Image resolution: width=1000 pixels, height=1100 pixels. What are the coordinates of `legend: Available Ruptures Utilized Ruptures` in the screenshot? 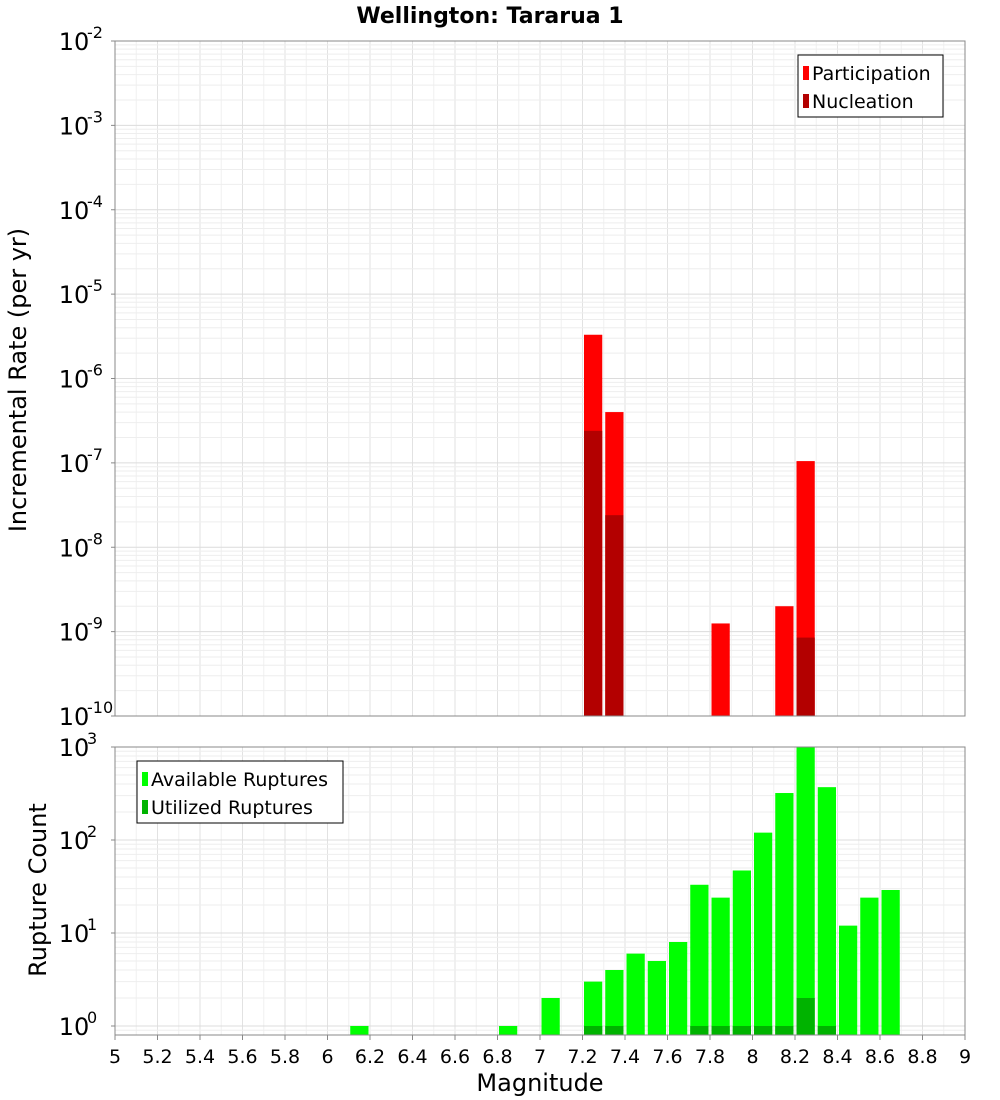 It's located at (240, 792).